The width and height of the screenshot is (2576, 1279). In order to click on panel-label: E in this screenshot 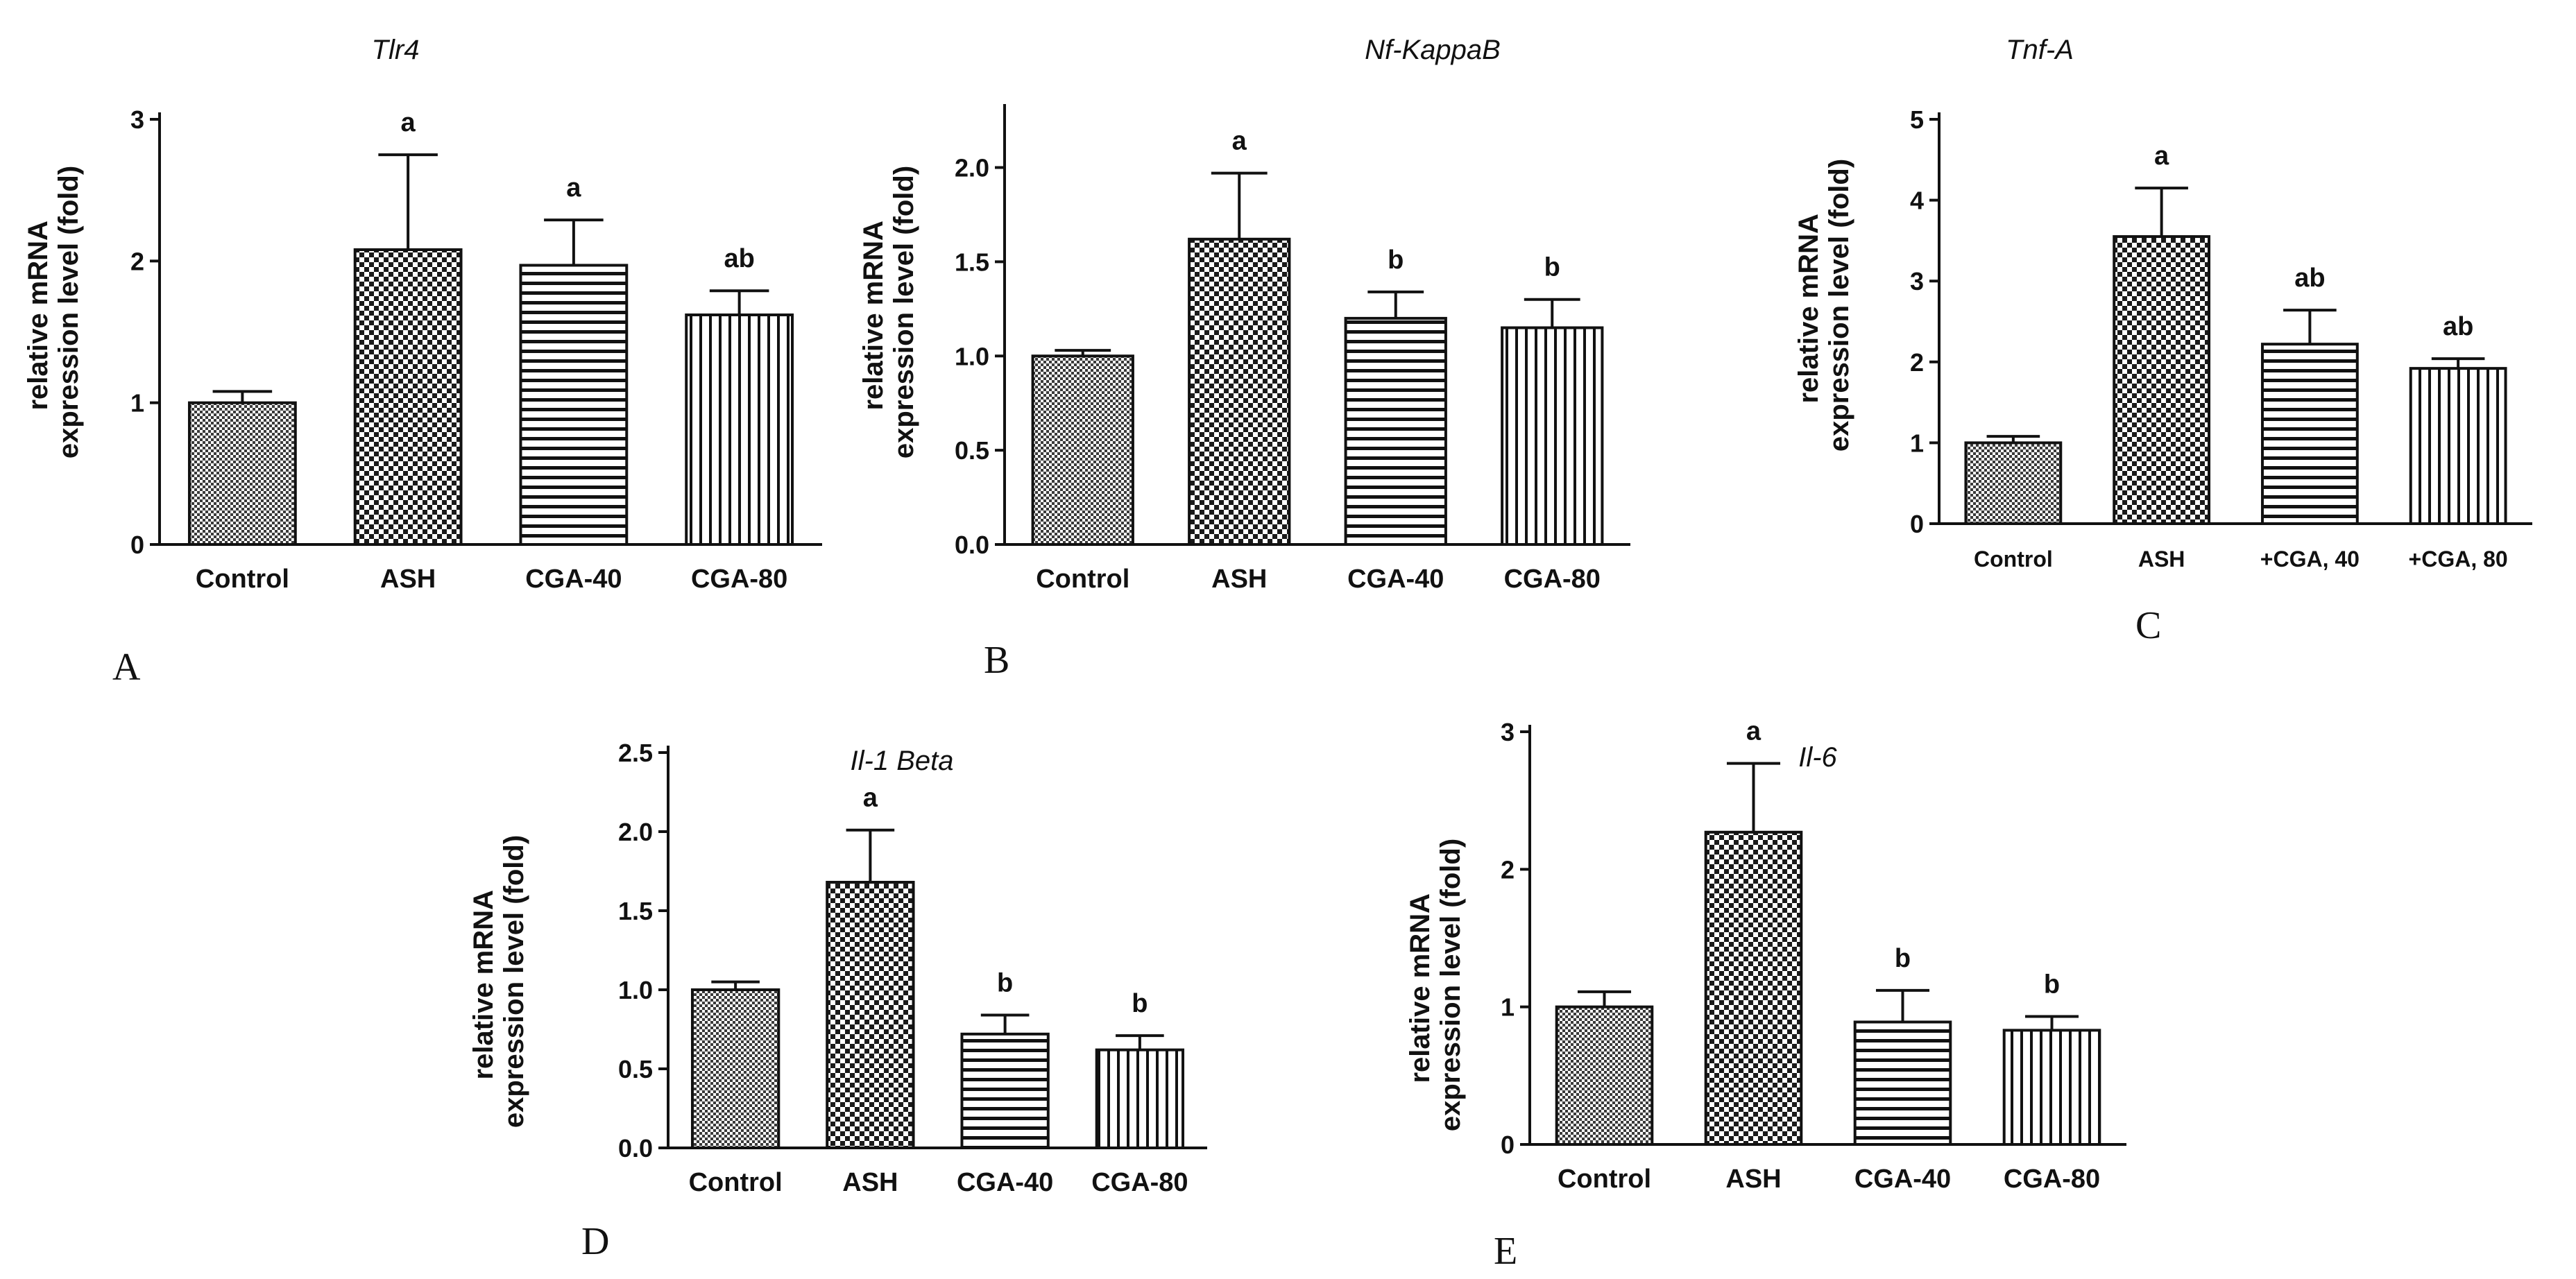, I will do `click(1505, 1252)`.